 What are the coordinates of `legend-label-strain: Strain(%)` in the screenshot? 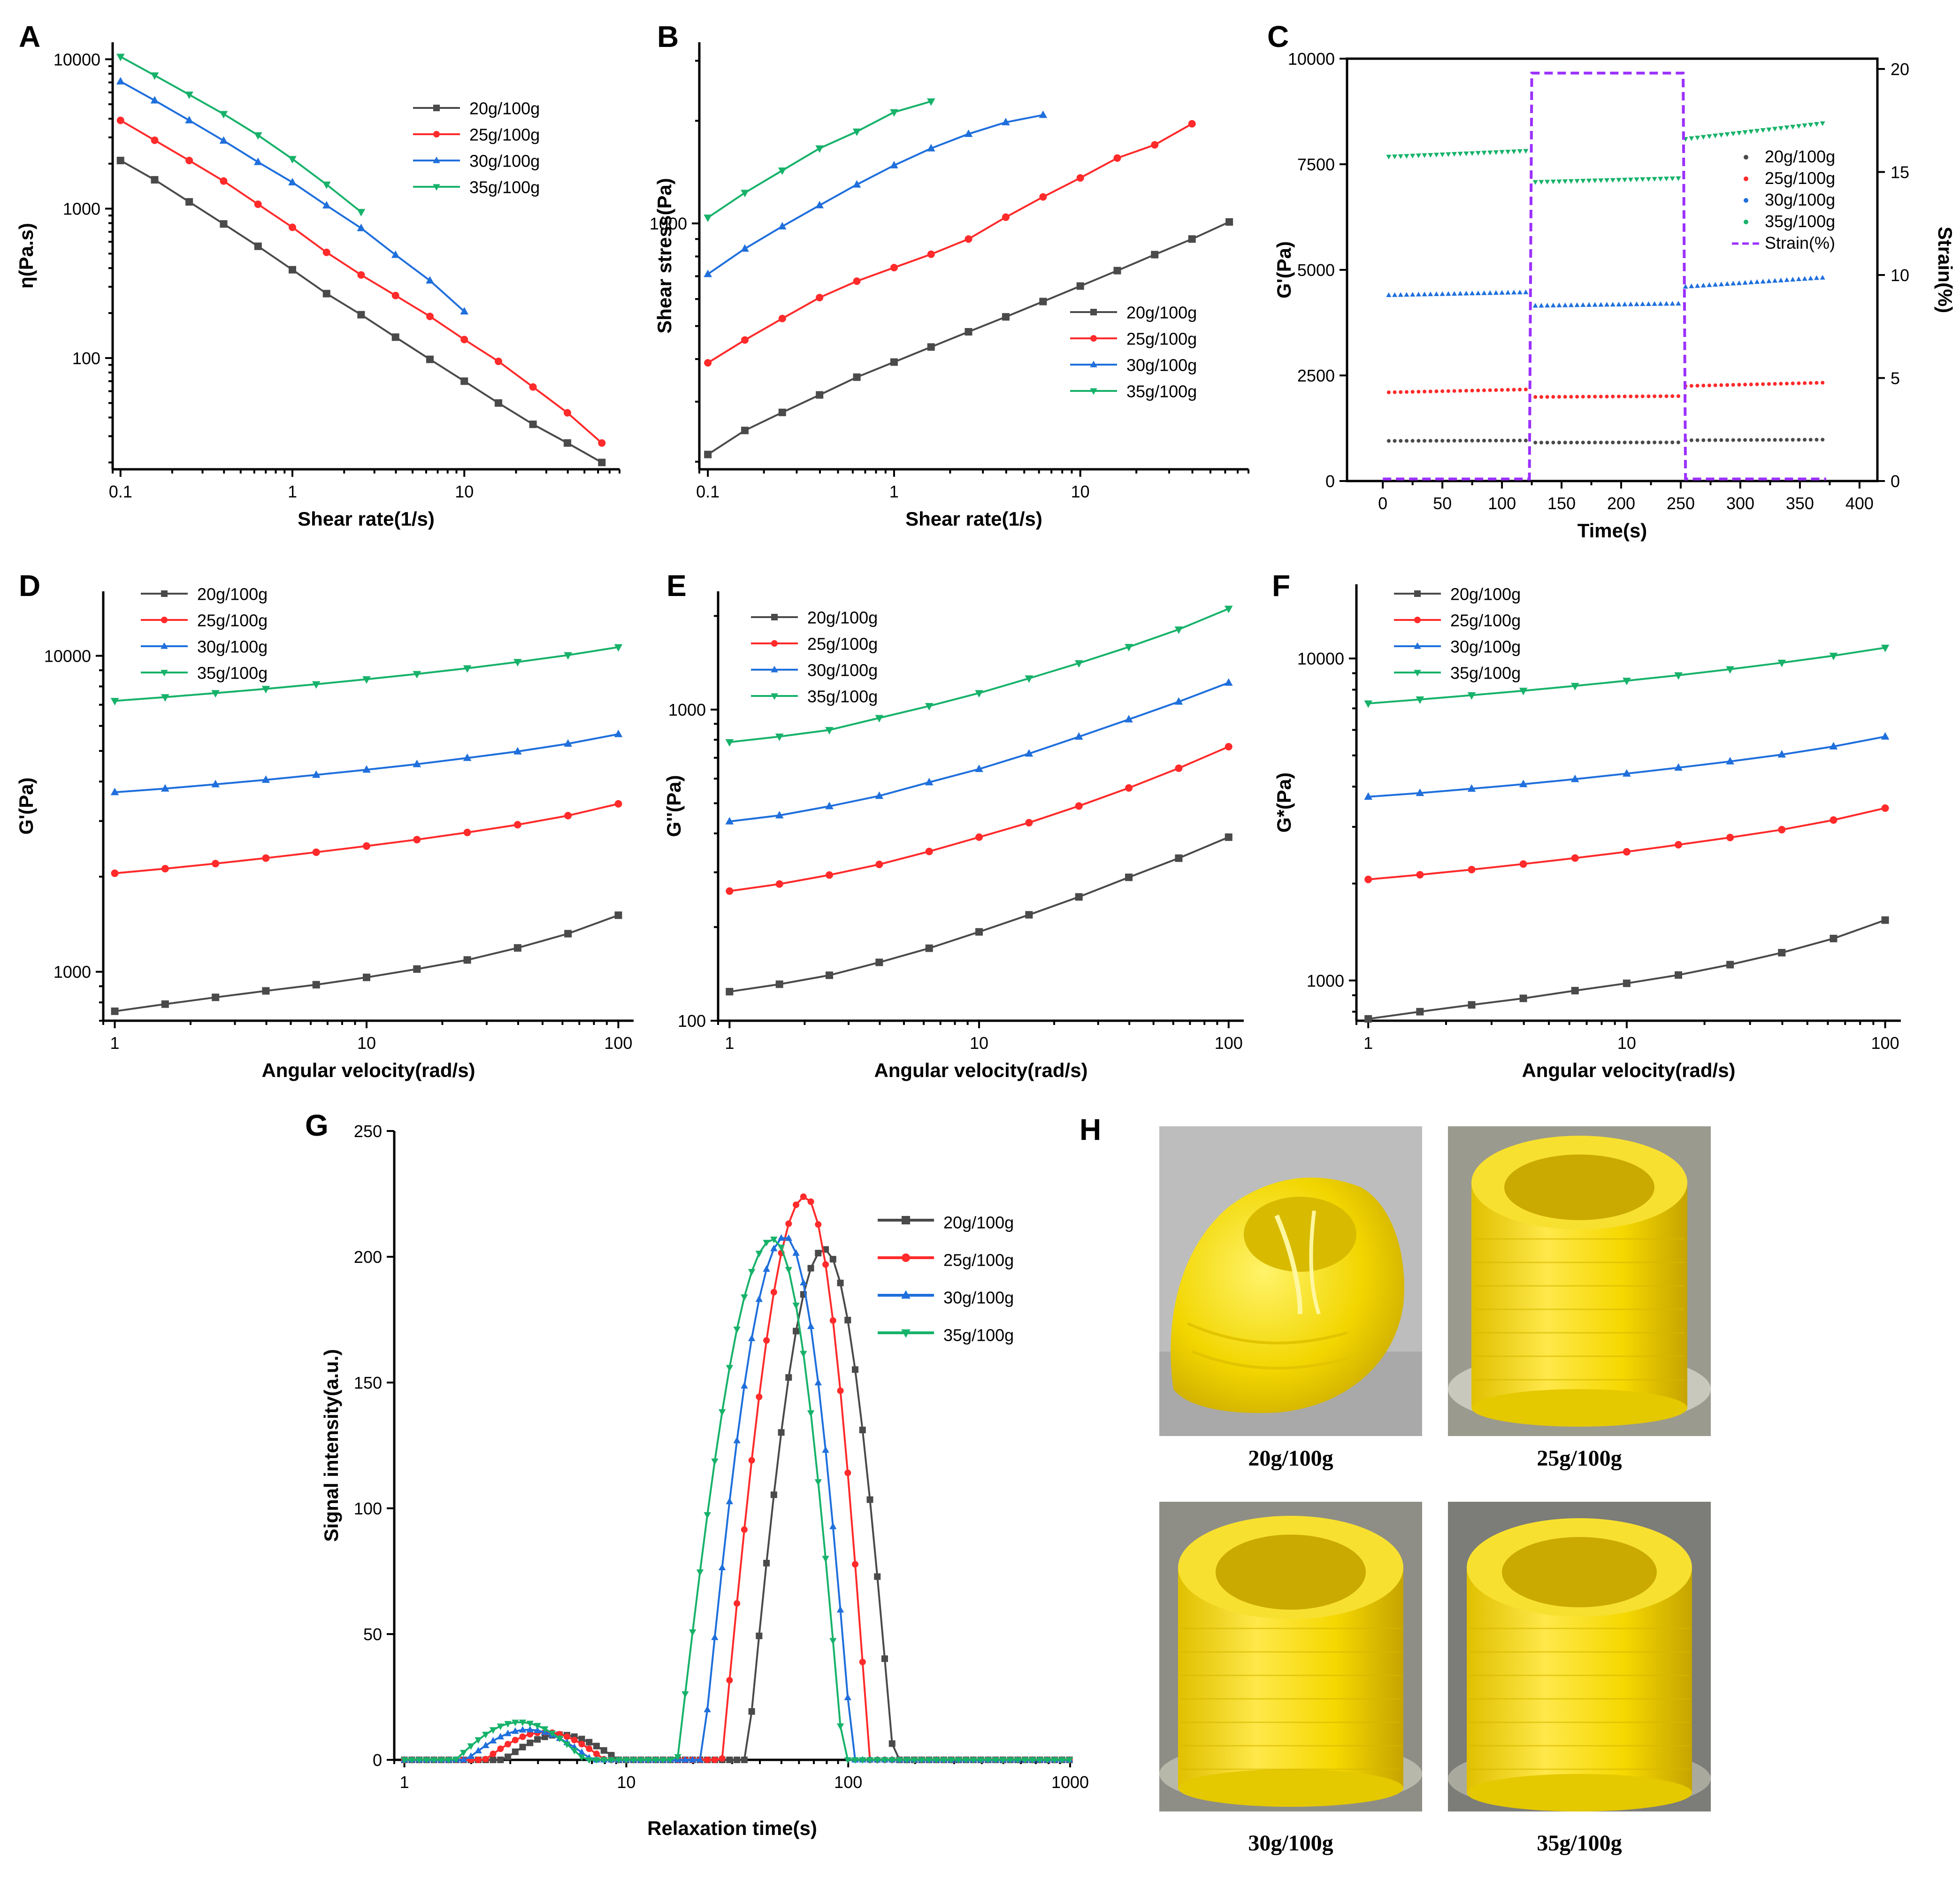 It's located at (1800, 242).